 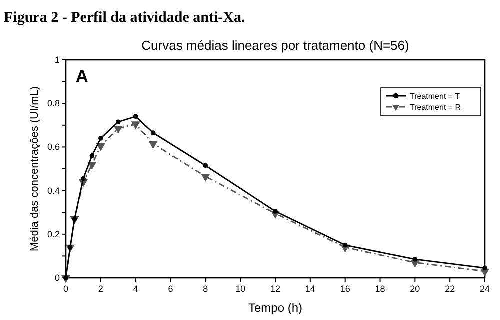 What do you see at coordinates (53, 147) in the screenshot?
I see `y-tick-label: 0.6` at bounding box center [53, 147].